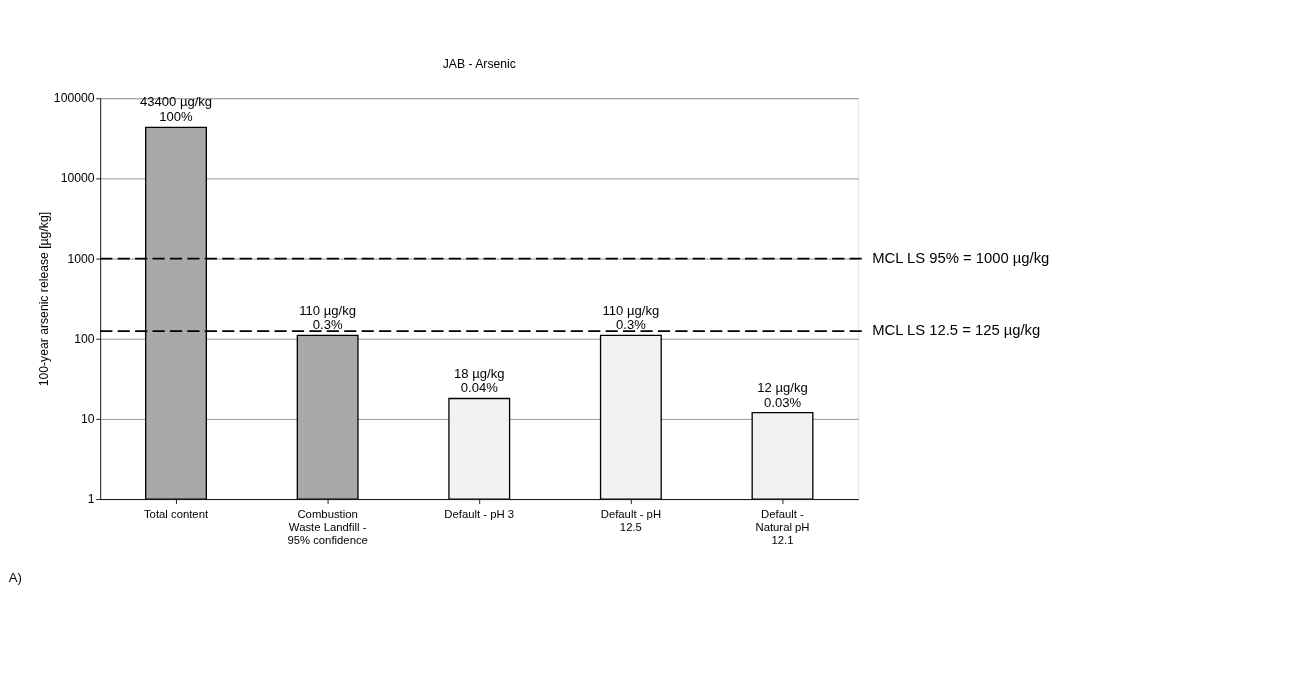  What do you see at coordinates (782, 526) in the screenshot?
I see `x-tick-label: Default - Natural pH 12.1` at bounding box center [782, 526].